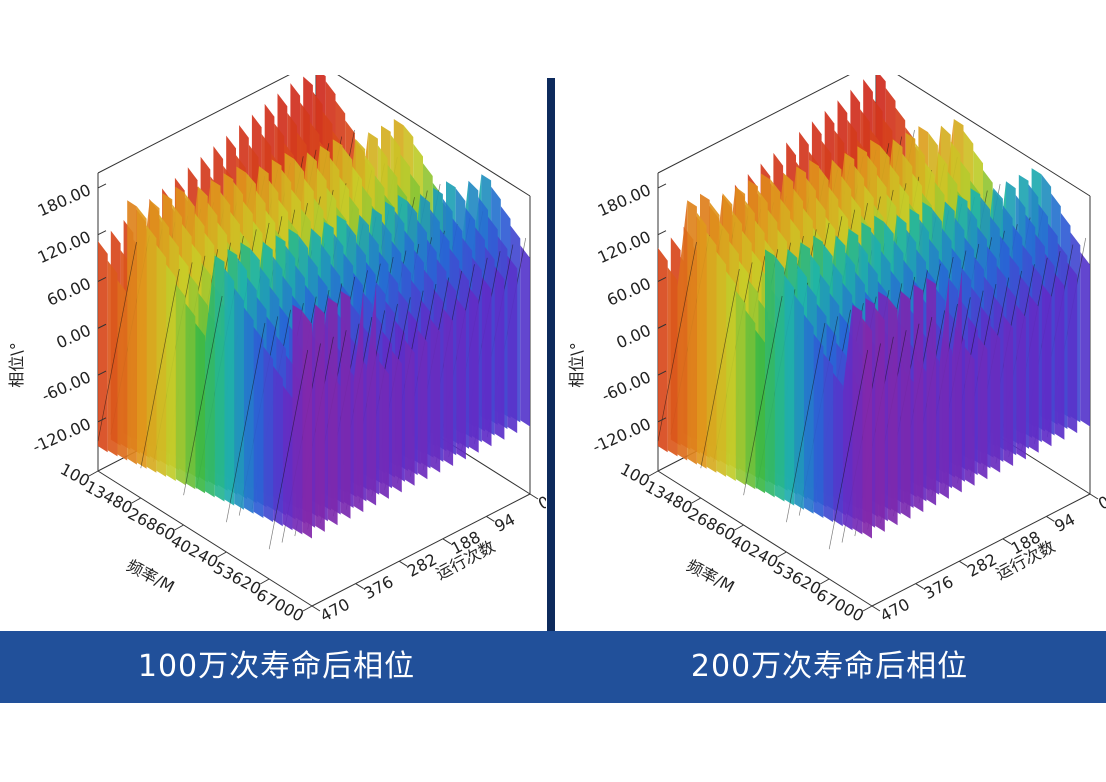 The image size is (1106, 782). Describe the element at coordinates (276, 666) in the screenshot. I see `caption-left: 100万次寿命后相位` at that location.